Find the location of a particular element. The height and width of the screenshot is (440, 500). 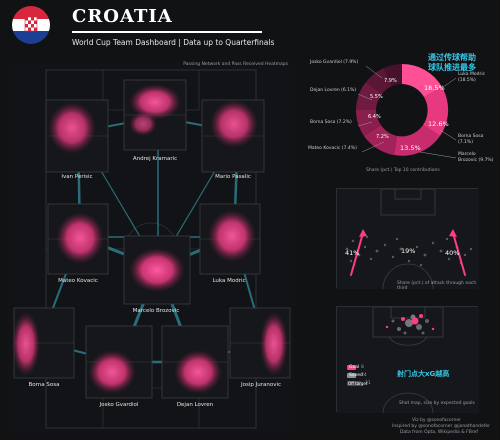

heatmap-kramaric is located at coordinates (155, 115).